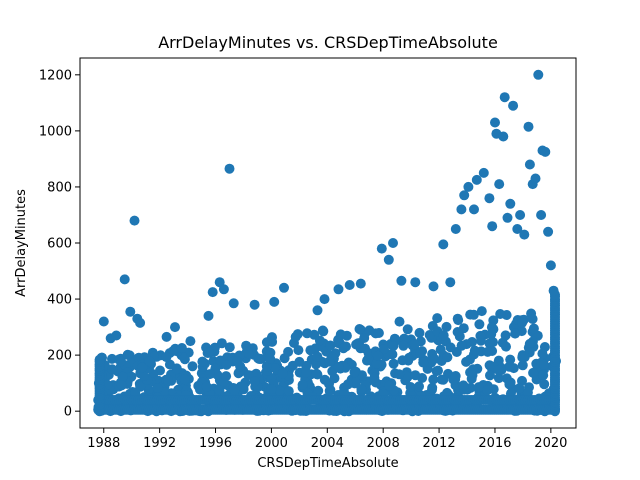 The height and width of the screenshot is (480, 640). I want to click on y-axis-label: ArrDelayMinutes, so click(21, 243).